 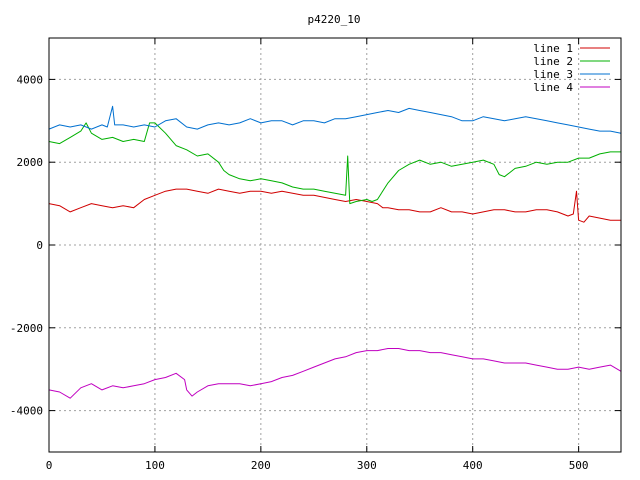 I want to click on y-tick-label: -4000, so click(x=26, y=411).